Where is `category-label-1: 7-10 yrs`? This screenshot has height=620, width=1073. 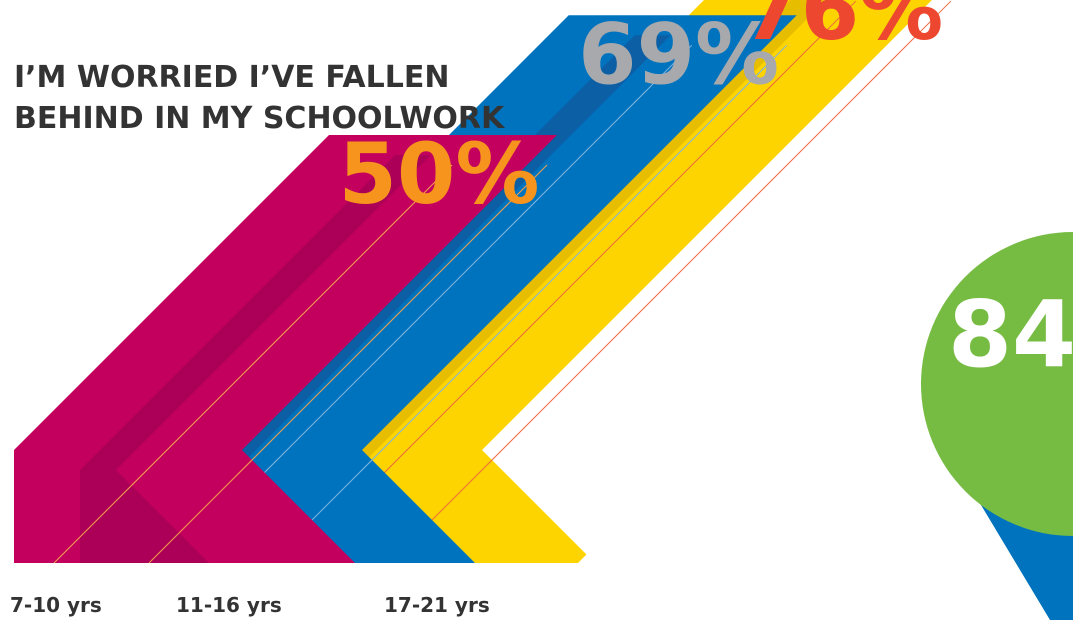 category-label-1: 7-10 yrs is located at coordinates (56, 605).